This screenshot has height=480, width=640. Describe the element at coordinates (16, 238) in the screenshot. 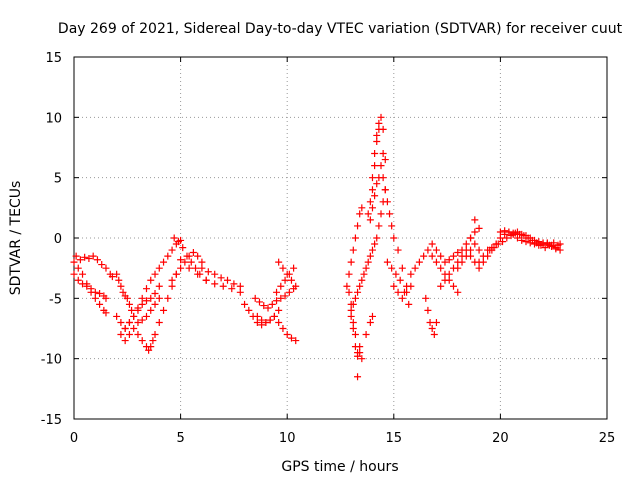

I see `y-axis-label: SDTVAR / TECUs` at that location.